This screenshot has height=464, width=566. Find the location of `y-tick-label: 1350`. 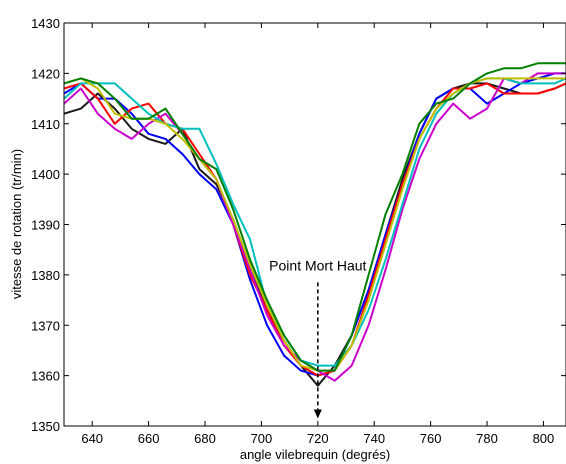

y-tick-label: 1350 is located at coordinates (45, 426).